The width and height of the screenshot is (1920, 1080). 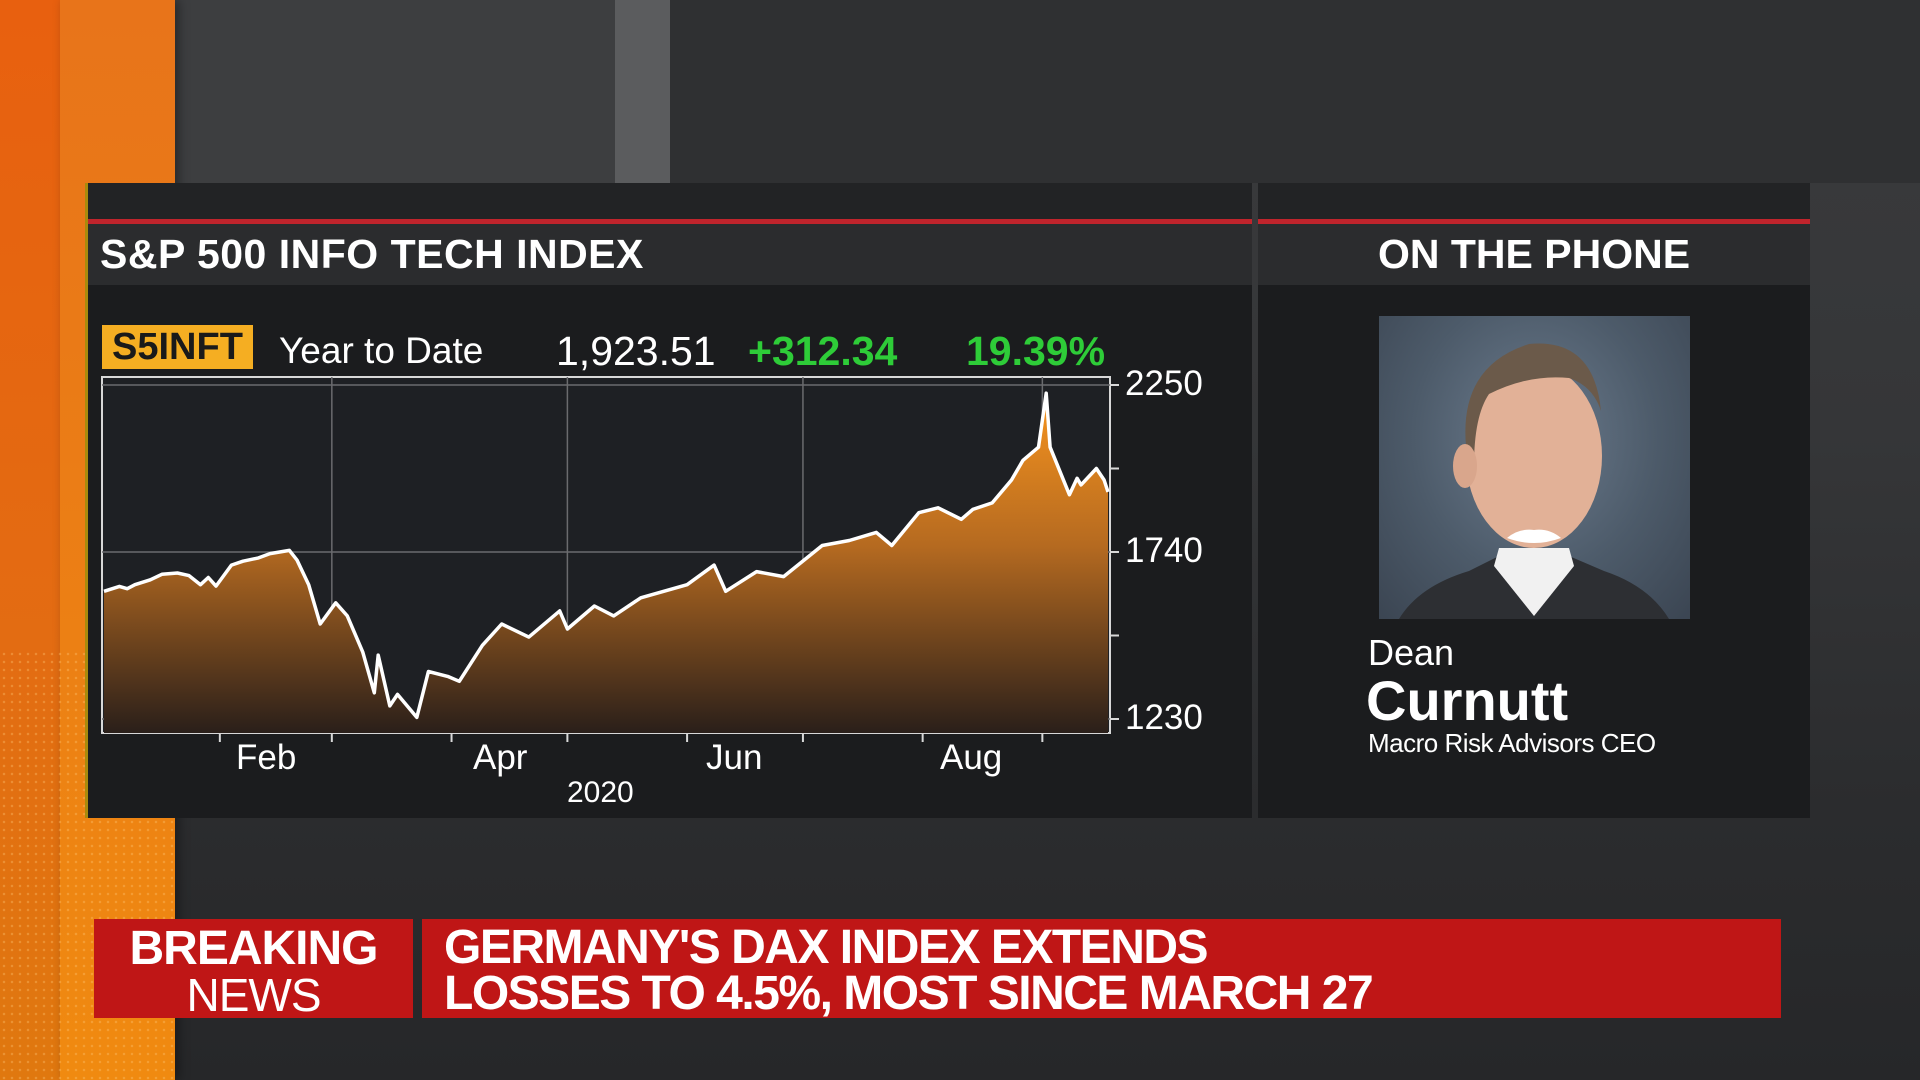 What do you see at coordinates (1512, 743) in the screenshot?
I see `guest-role: Macro Risk Advisors CEO` at bounding box center [1512, 743].